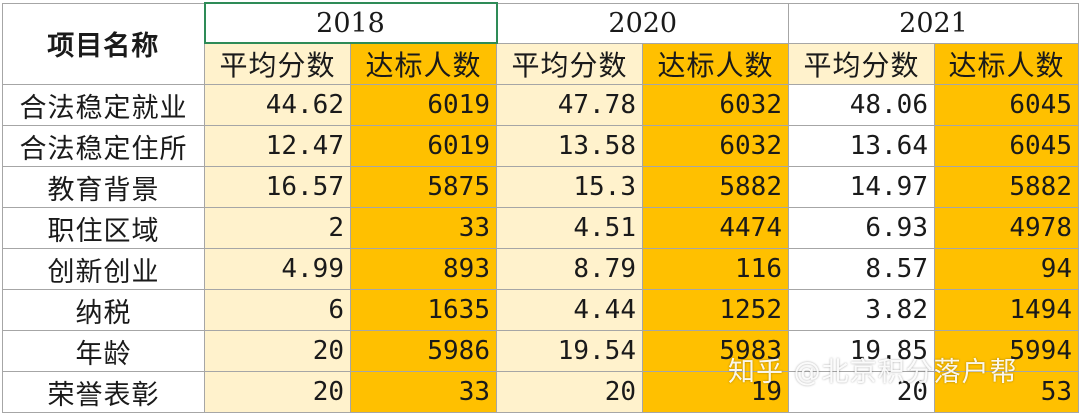 Image resolution: width=1080 pixels, height=417 pixels. What do you see at coordinates (1006, 351) in the screenshot?
I see `count-cell: 5994` at bounding box center [1006, 351].